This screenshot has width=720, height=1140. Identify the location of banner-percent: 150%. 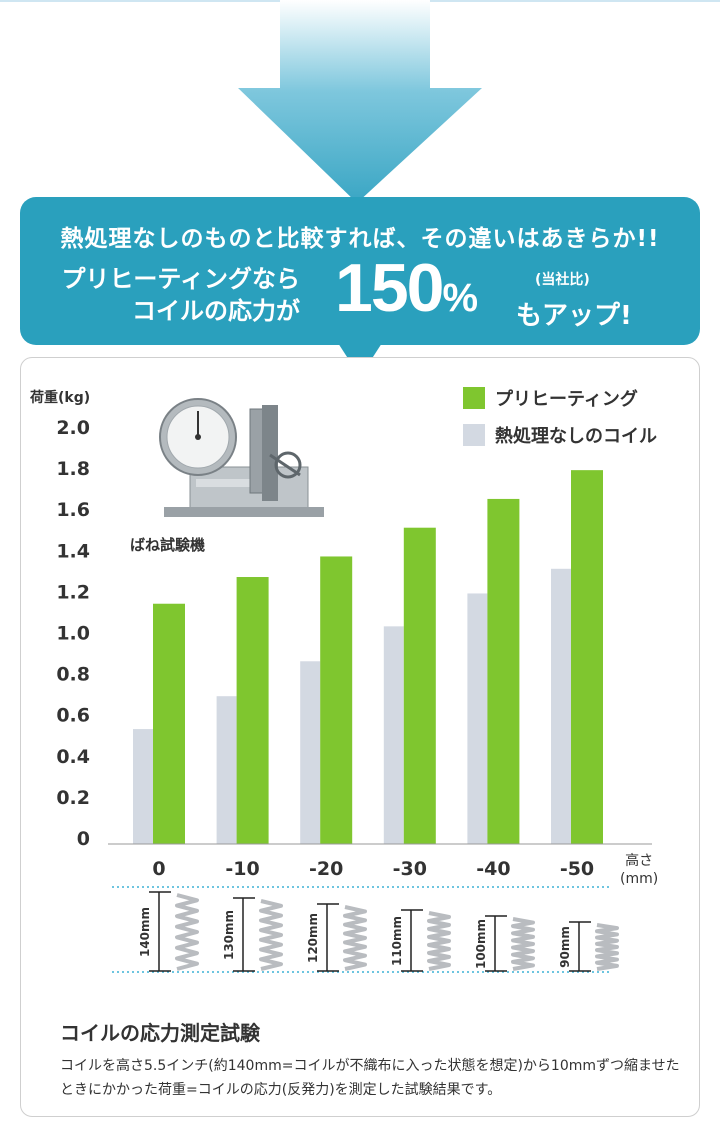
(406, 288).